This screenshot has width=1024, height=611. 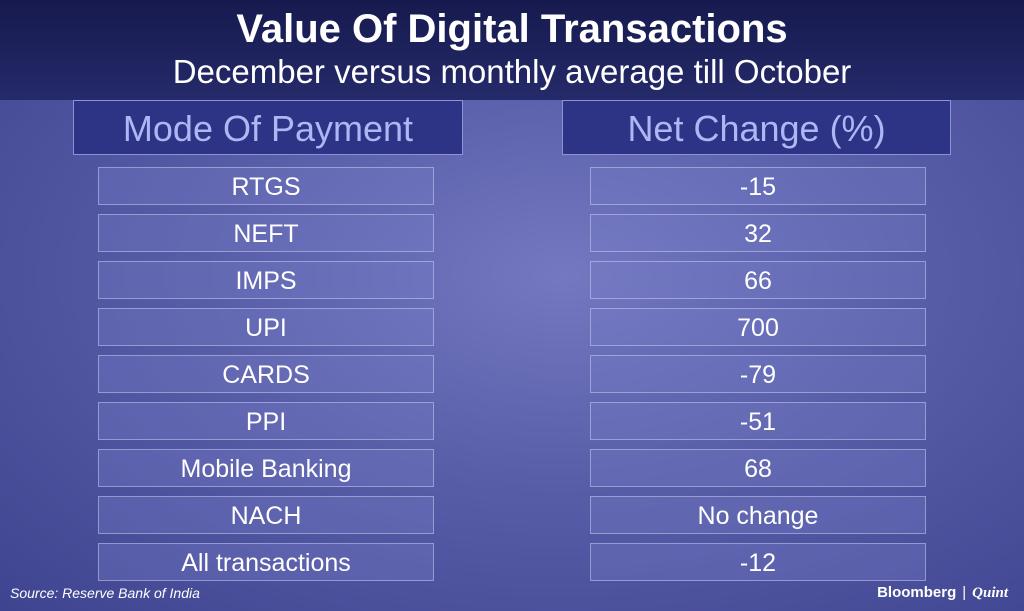 What do you see at coordinates (266, 280) in the screenshot?
I see `mode-cell: IMPS` at bounding box center [266, 280].